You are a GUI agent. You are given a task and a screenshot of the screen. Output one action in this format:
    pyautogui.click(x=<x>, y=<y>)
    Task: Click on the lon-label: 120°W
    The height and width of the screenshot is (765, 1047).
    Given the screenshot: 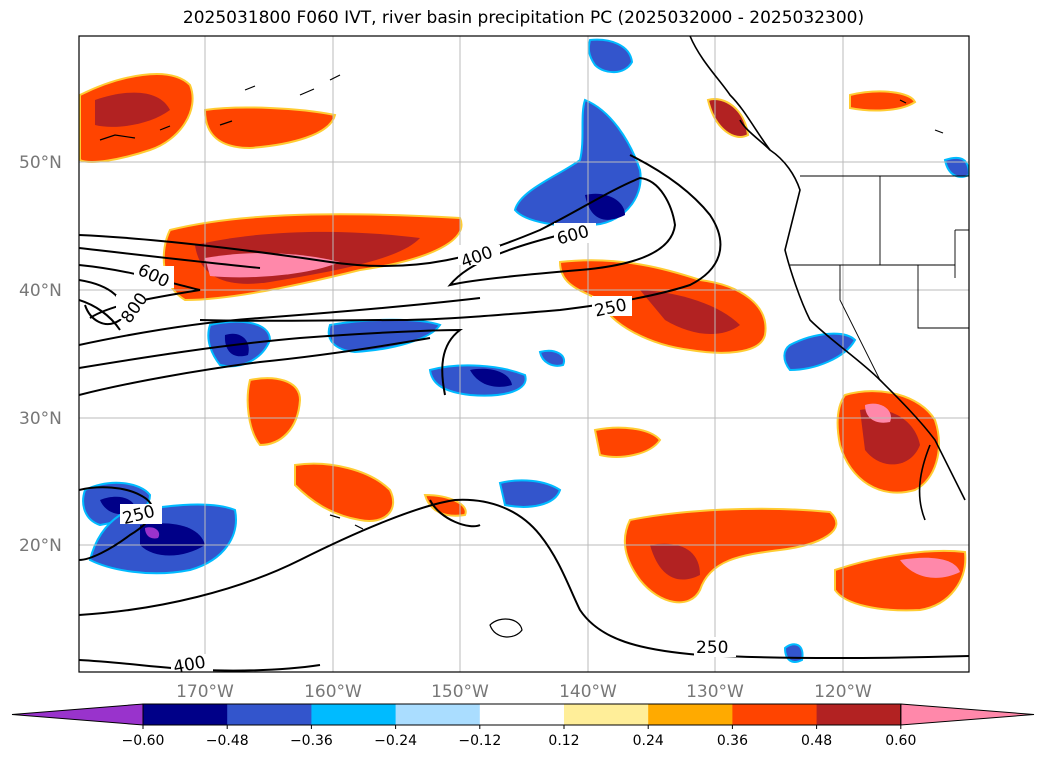 What is the action you would take?
    pyautogui.click(x=843, y=692)
    